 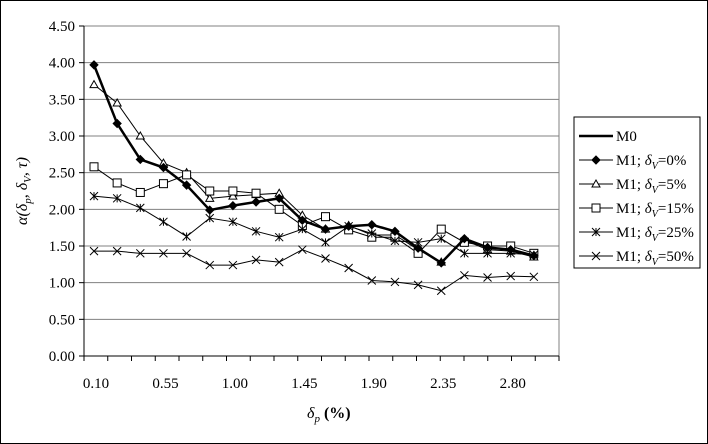 I want to click on legend-box, so click(x=637, y=192).